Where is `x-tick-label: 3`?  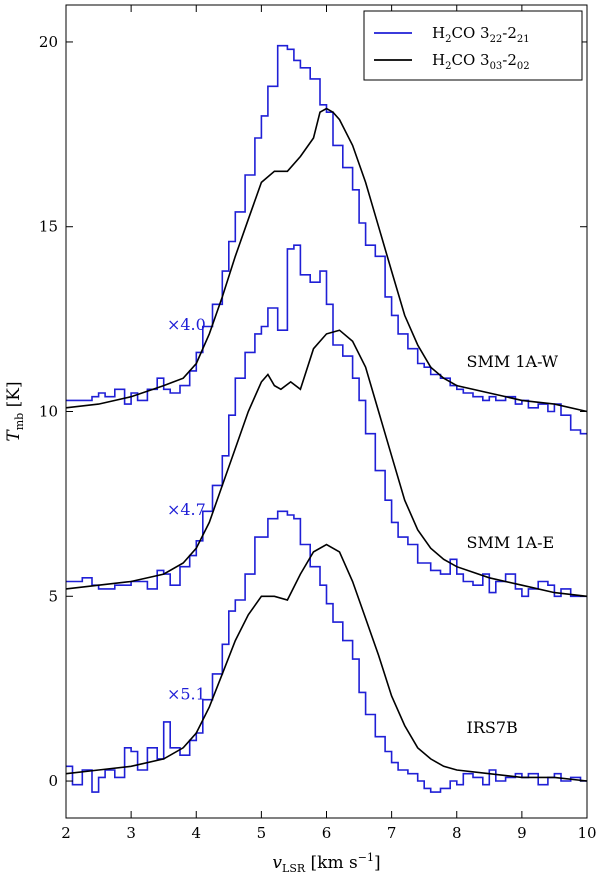
x-tick-label: 3 is located at coordinates (131, 833).